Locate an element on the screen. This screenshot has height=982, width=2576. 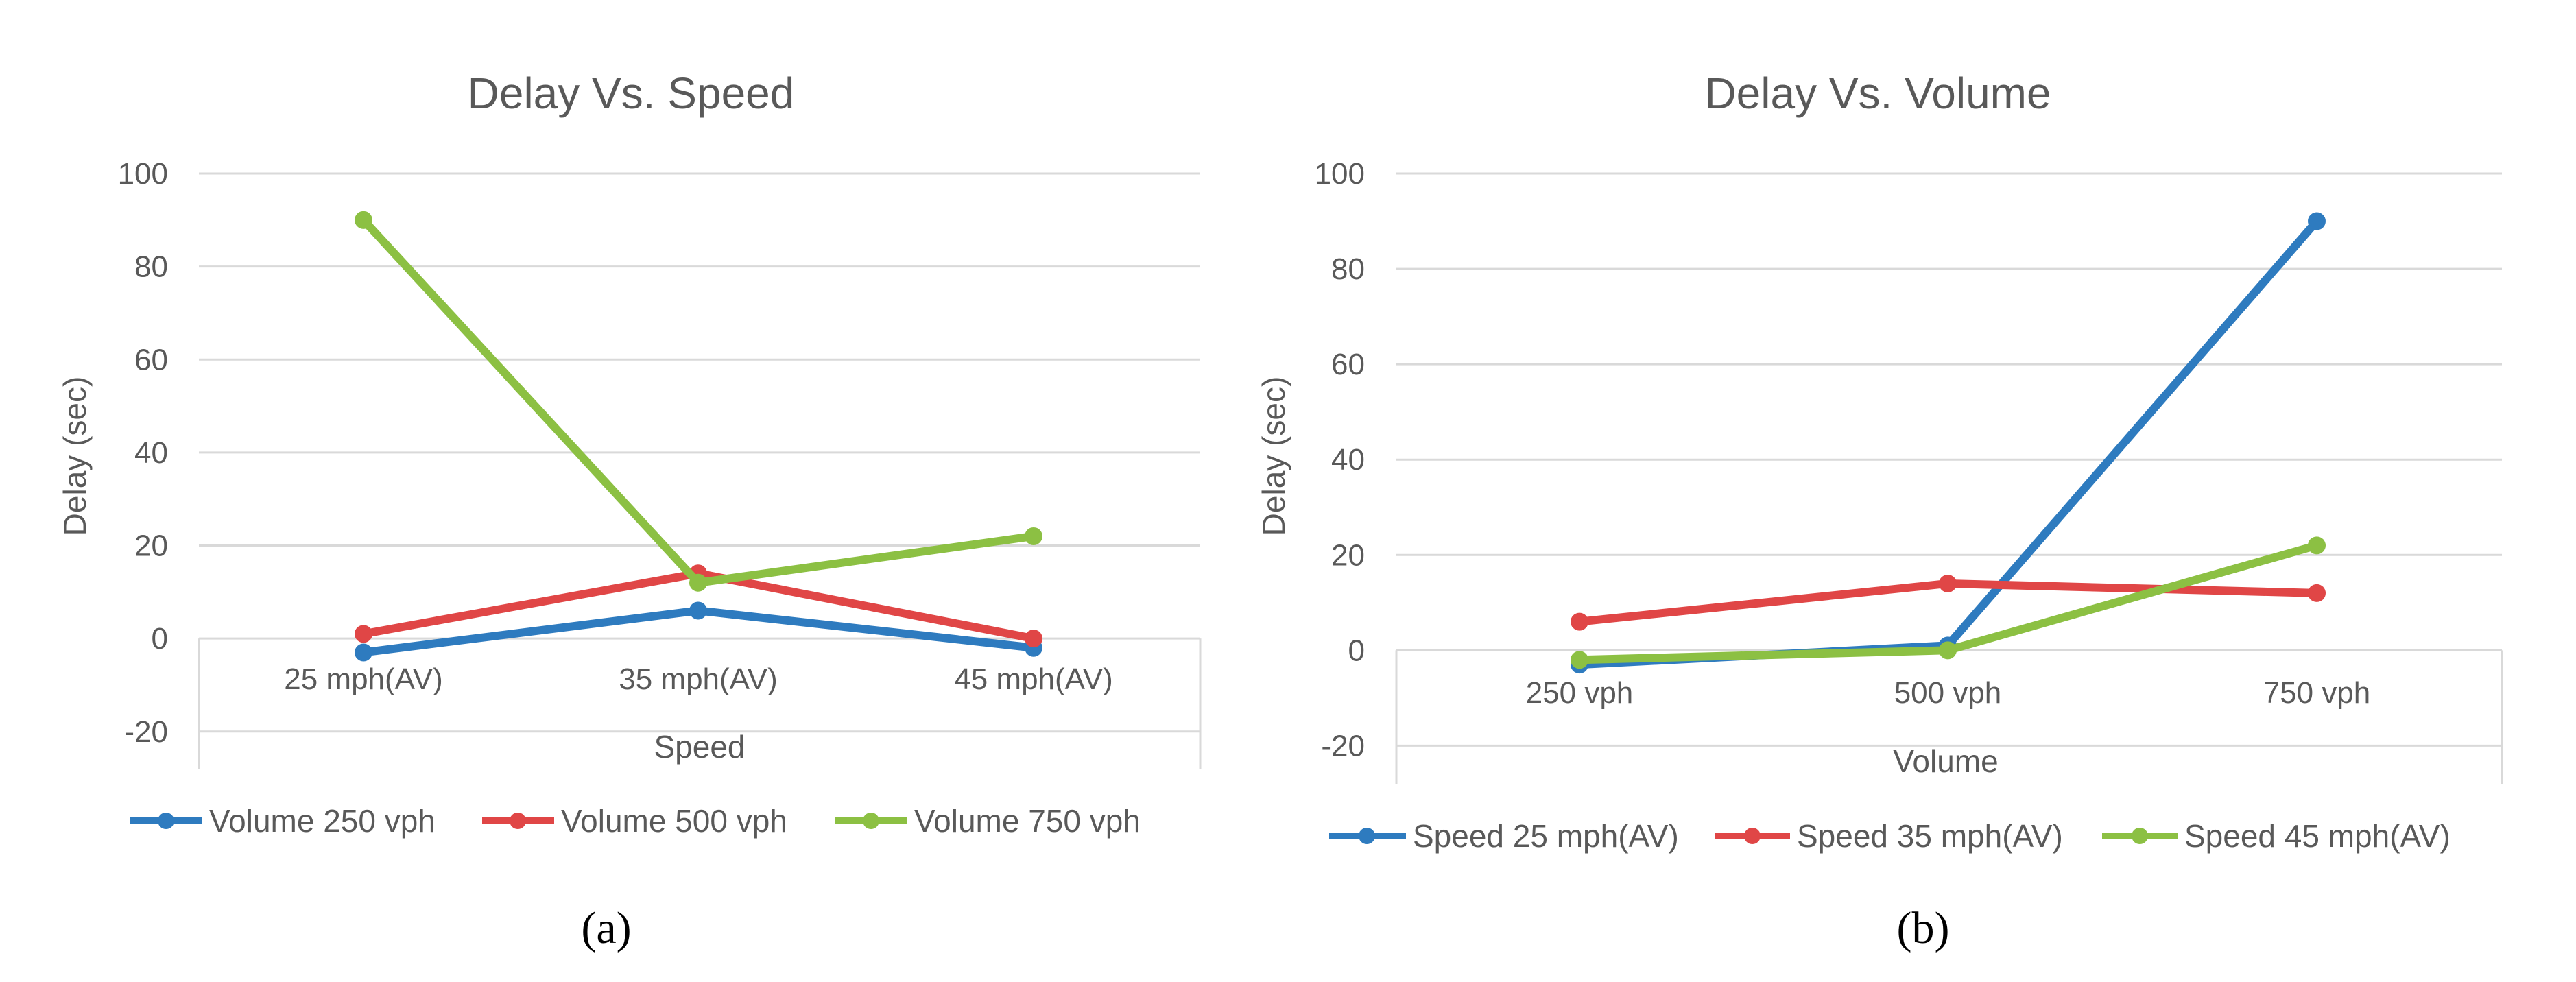
legend-item-speed-35: Speed 35 mph(AV) is located at coordinates (1889, 836).